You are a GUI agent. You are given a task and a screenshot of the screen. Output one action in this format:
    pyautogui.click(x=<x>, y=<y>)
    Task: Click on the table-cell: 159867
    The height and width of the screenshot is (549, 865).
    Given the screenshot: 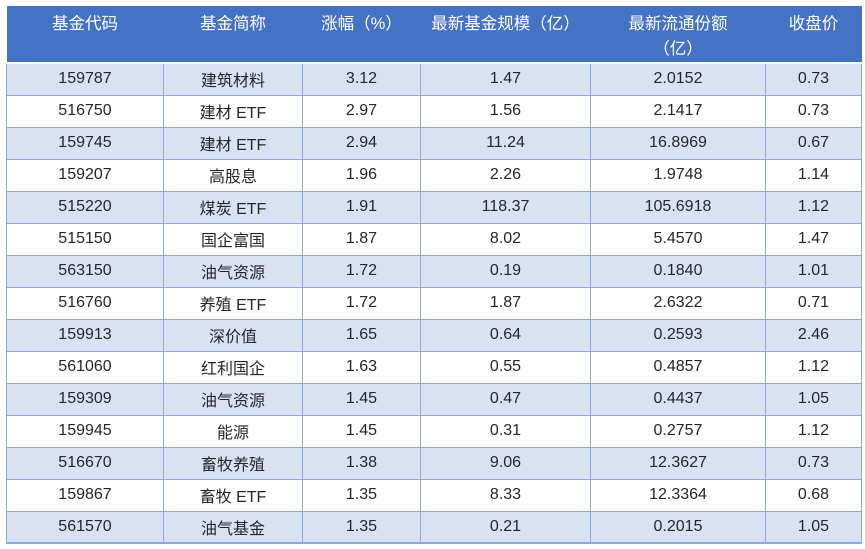 What is the action you would take?
    pyautogui.click(x=85, y=495)
    